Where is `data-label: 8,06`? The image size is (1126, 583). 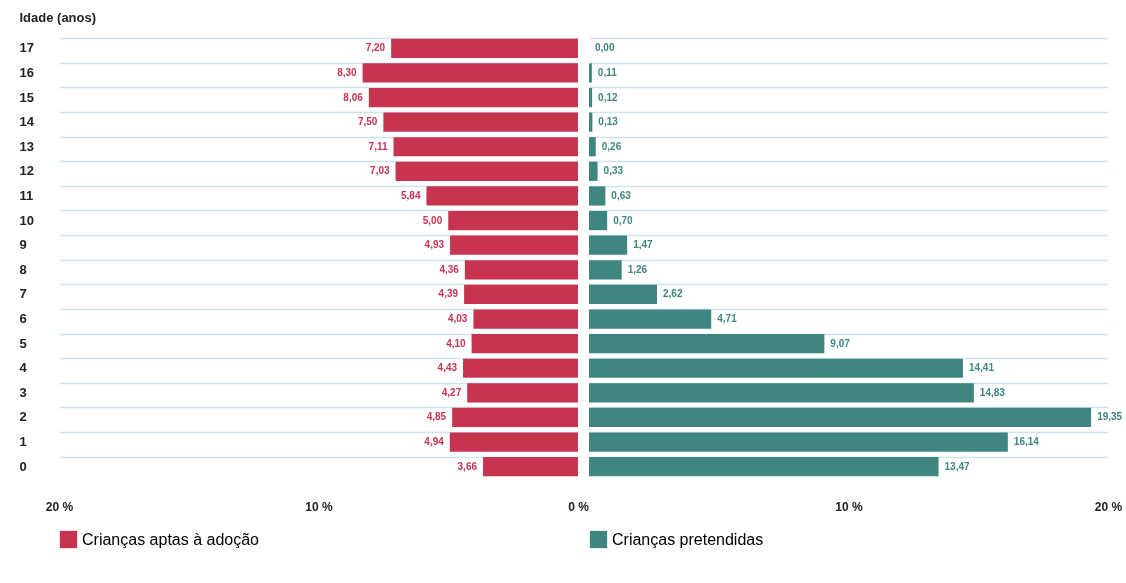
data-label: 8,06 is located at coordinates (353, 97).